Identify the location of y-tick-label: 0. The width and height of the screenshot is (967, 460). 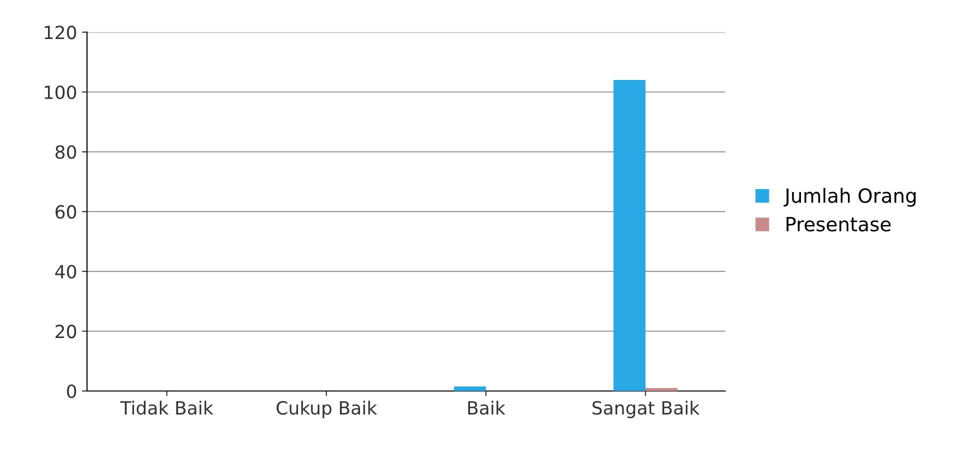
(71, 391).